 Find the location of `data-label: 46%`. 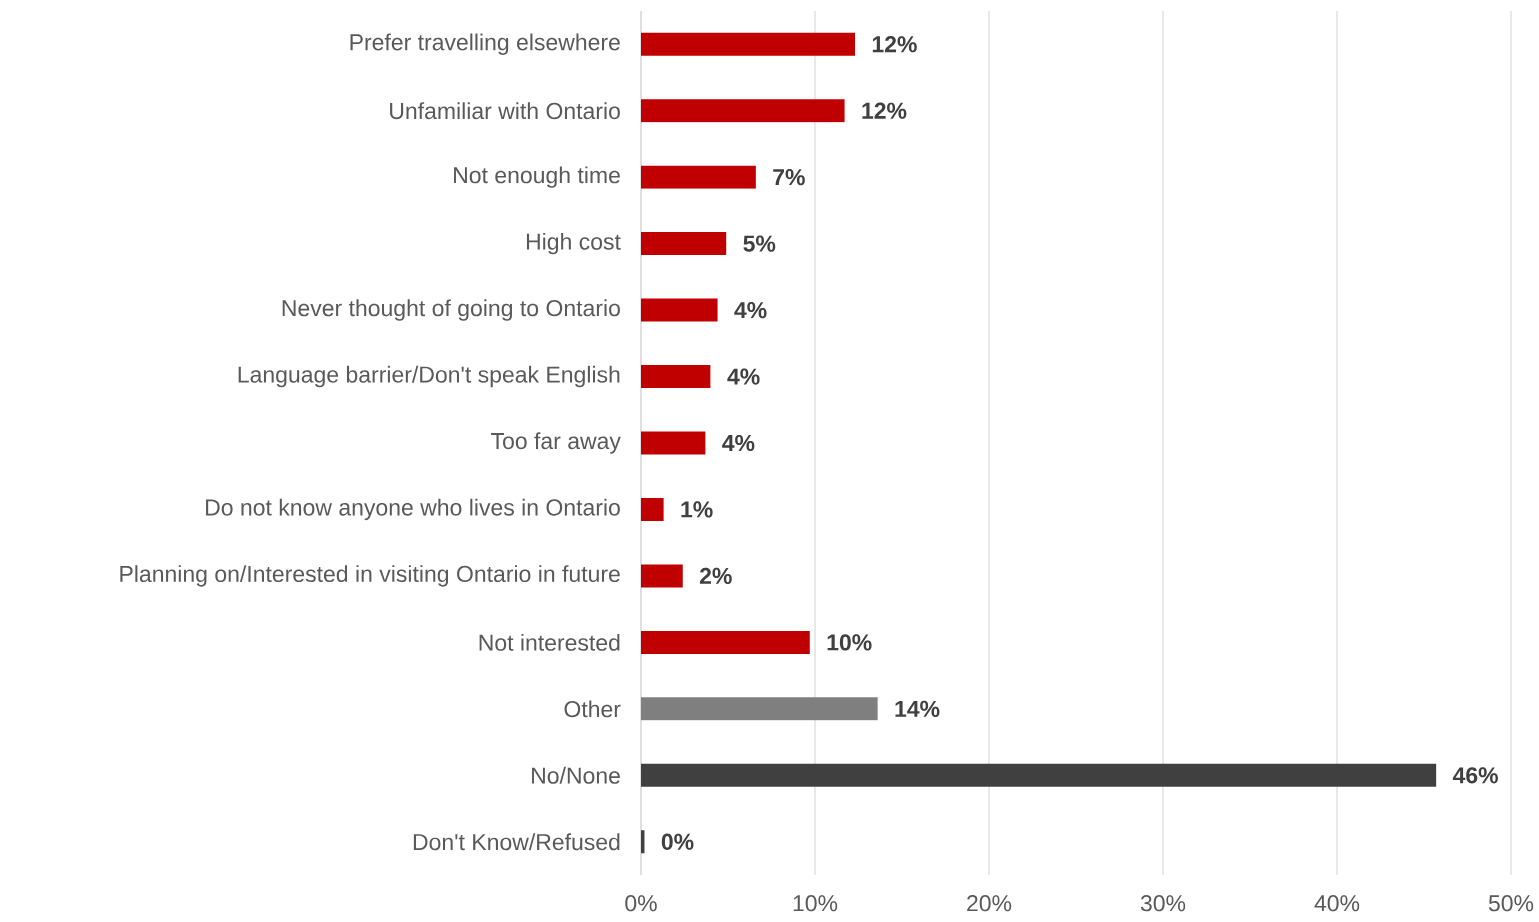

data-label: 46% is located at coordinates (1475, 775).